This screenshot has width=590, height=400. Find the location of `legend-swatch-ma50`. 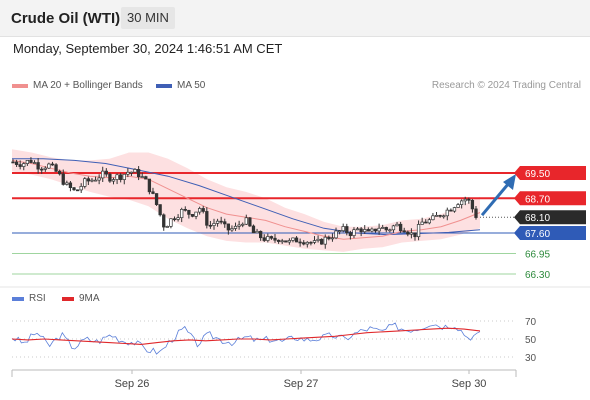

legend-swatch-ma50 is located at coordinates (164, 85).